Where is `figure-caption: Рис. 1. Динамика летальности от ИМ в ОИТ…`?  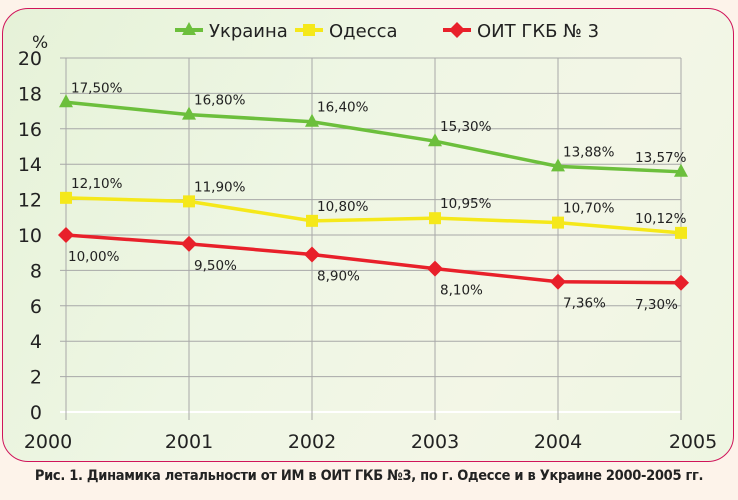
figure-caption: Рис. 1. Динамика летальности от ИМ в ОИТ… is located at coordinates (369, 476).